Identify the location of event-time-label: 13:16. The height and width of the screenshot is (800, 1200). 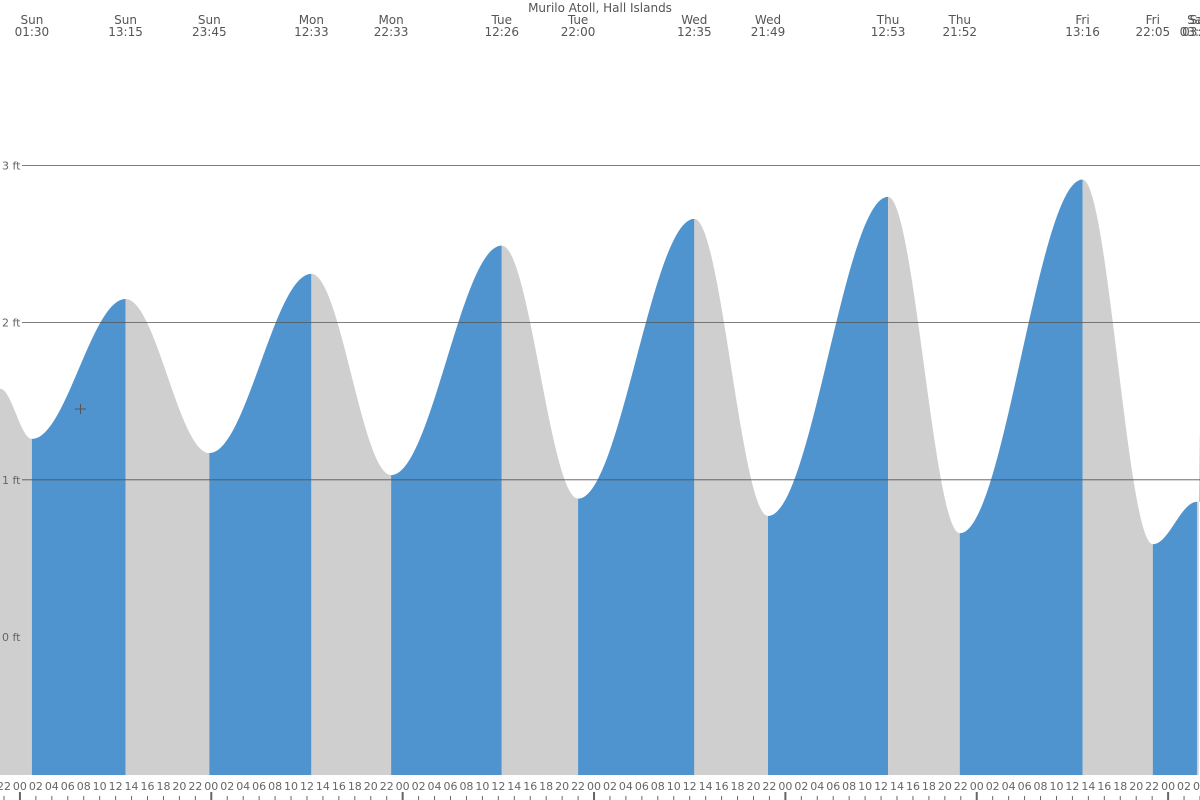
(1082, 32).